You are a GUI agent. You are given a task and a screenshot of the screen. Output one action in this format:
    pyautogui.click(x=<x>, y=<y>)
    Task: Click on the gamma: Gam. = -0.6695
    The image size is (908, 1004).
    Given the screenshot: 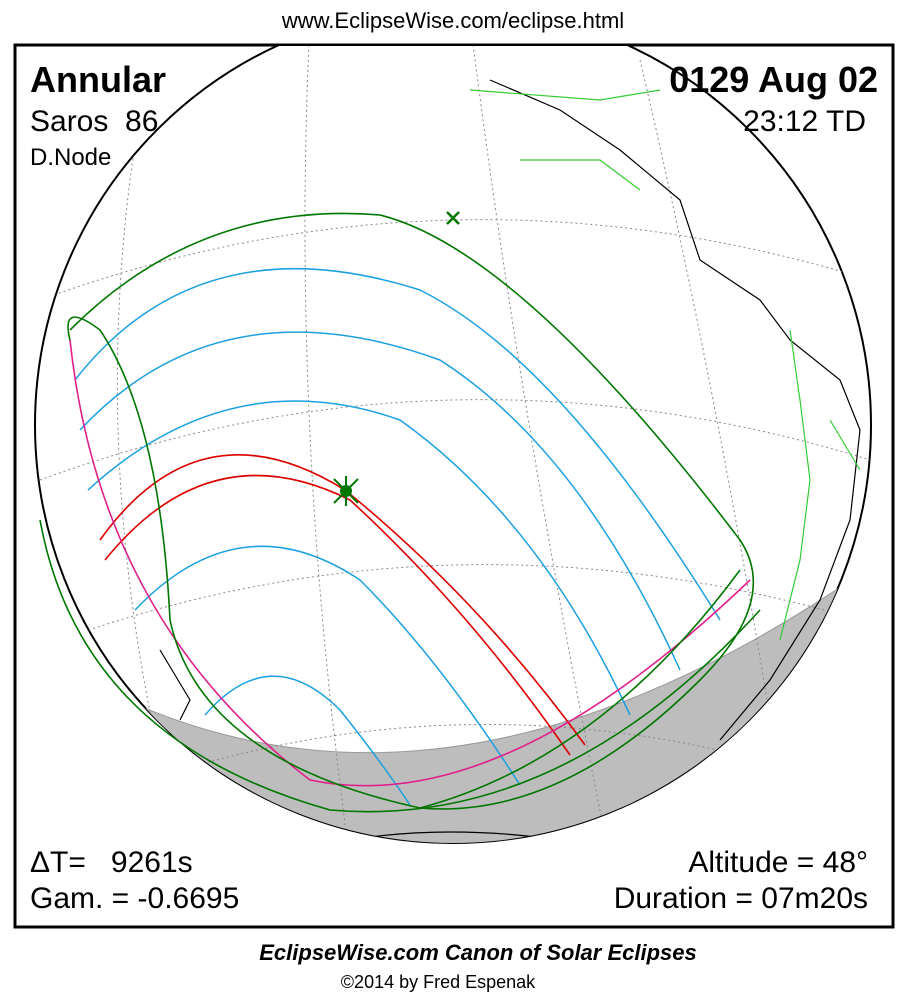 What is the action you would take?
    pyautogui.click(x=134, y=898)
    